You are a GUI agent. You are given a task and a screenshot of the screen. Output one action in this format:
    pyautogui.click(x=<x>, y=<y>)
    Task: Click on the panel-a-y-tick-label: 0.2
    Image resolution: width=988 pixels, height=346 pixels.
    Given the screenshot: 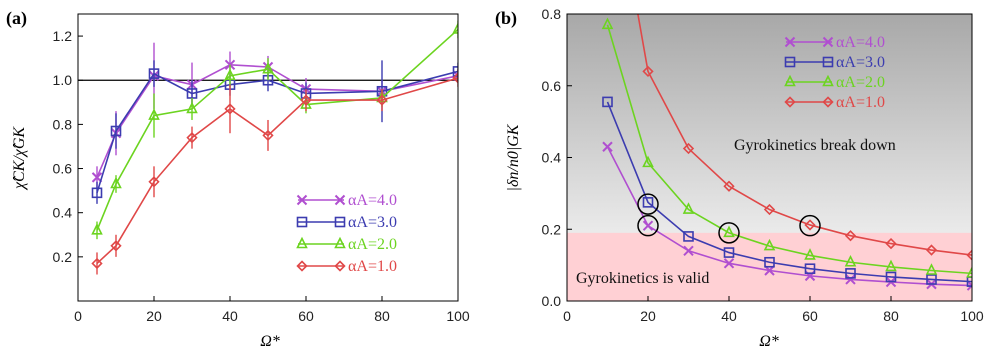 What is the action you would take?
    pyautogui.click(x=63, y=257)
    